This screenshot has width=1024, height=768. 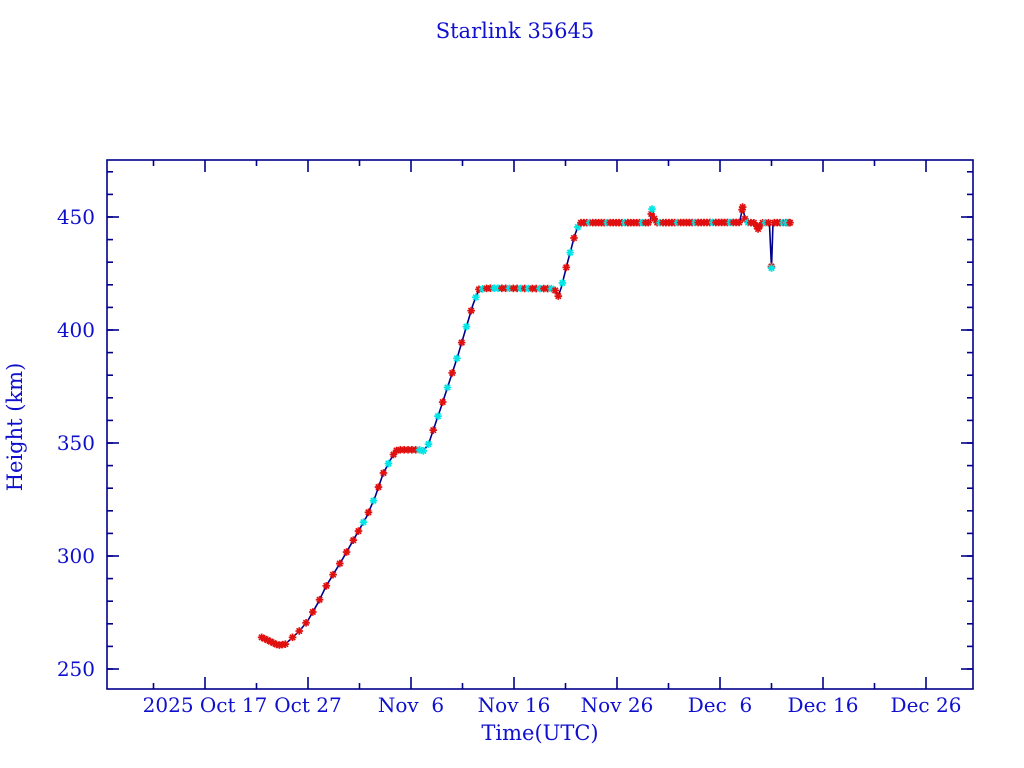 What do you see at coordinates (720, 705) in the screenshot?
I see `x-tick-label: Dec 6` at bounding box center [720, 705].